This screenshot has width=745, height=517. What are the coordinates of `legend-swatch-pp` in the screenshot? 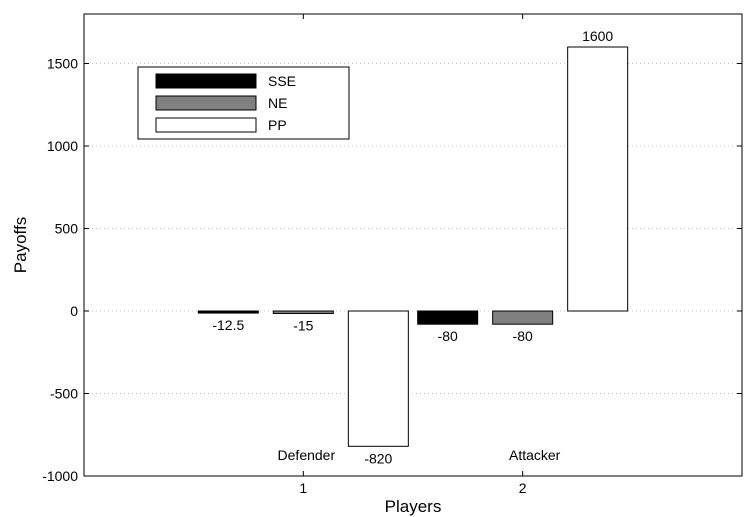 It's located at (206, 125).